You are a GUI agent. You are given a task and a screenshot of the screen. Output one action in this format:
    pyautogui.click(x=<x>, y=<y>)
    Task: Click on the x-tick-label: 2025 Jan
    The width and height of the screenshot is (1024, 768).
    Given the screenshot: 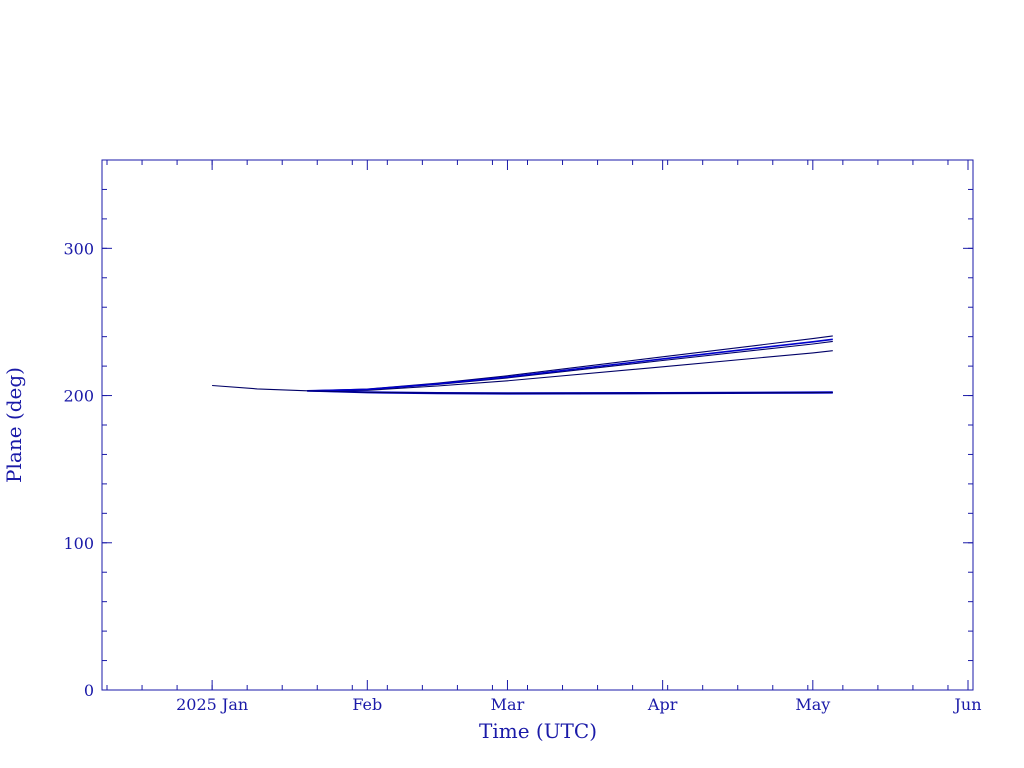 What is the action you would take?
    pyautogui.click(x=212, y=704)
    